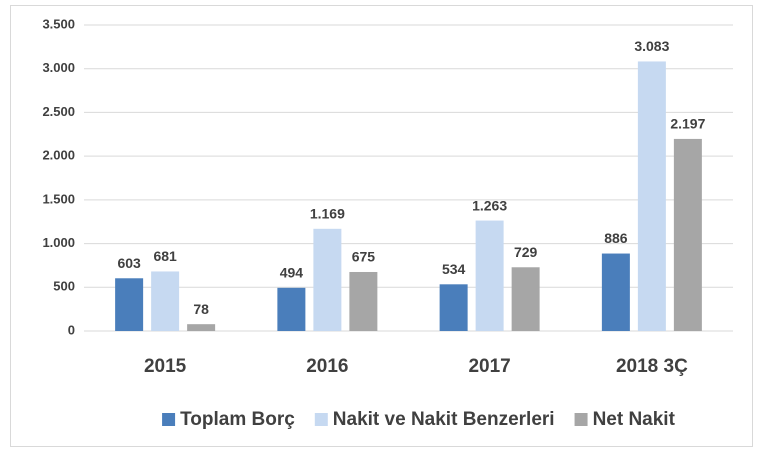 This screenshot has height=455, width=764. What do you see at coordinates (327, 366) in the screenshot?
I see `x-tick-label: 2016` at bounding box center [327, 366].